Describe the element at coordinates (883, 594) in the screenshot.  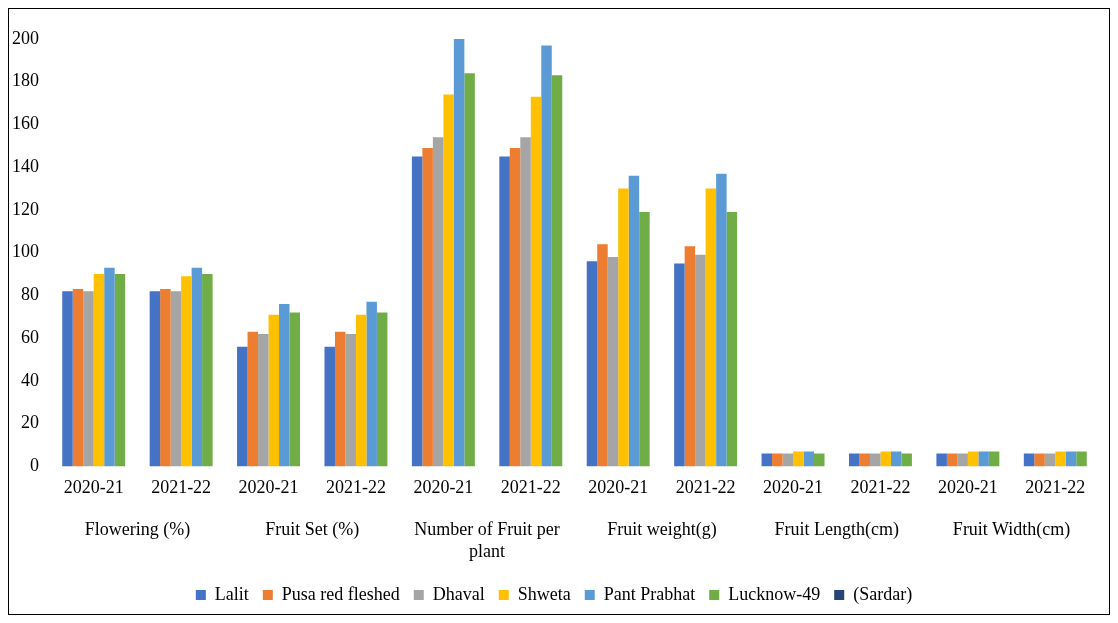
I see `legend-label: (Sardar)` at that location.